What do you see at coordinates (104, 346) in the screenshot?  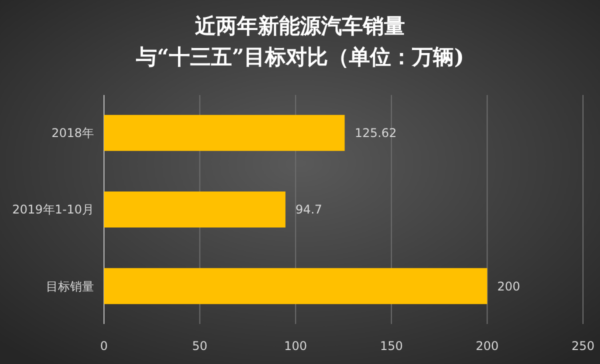 I see `x-tick-label: 0` at bounding box center [104, 346].